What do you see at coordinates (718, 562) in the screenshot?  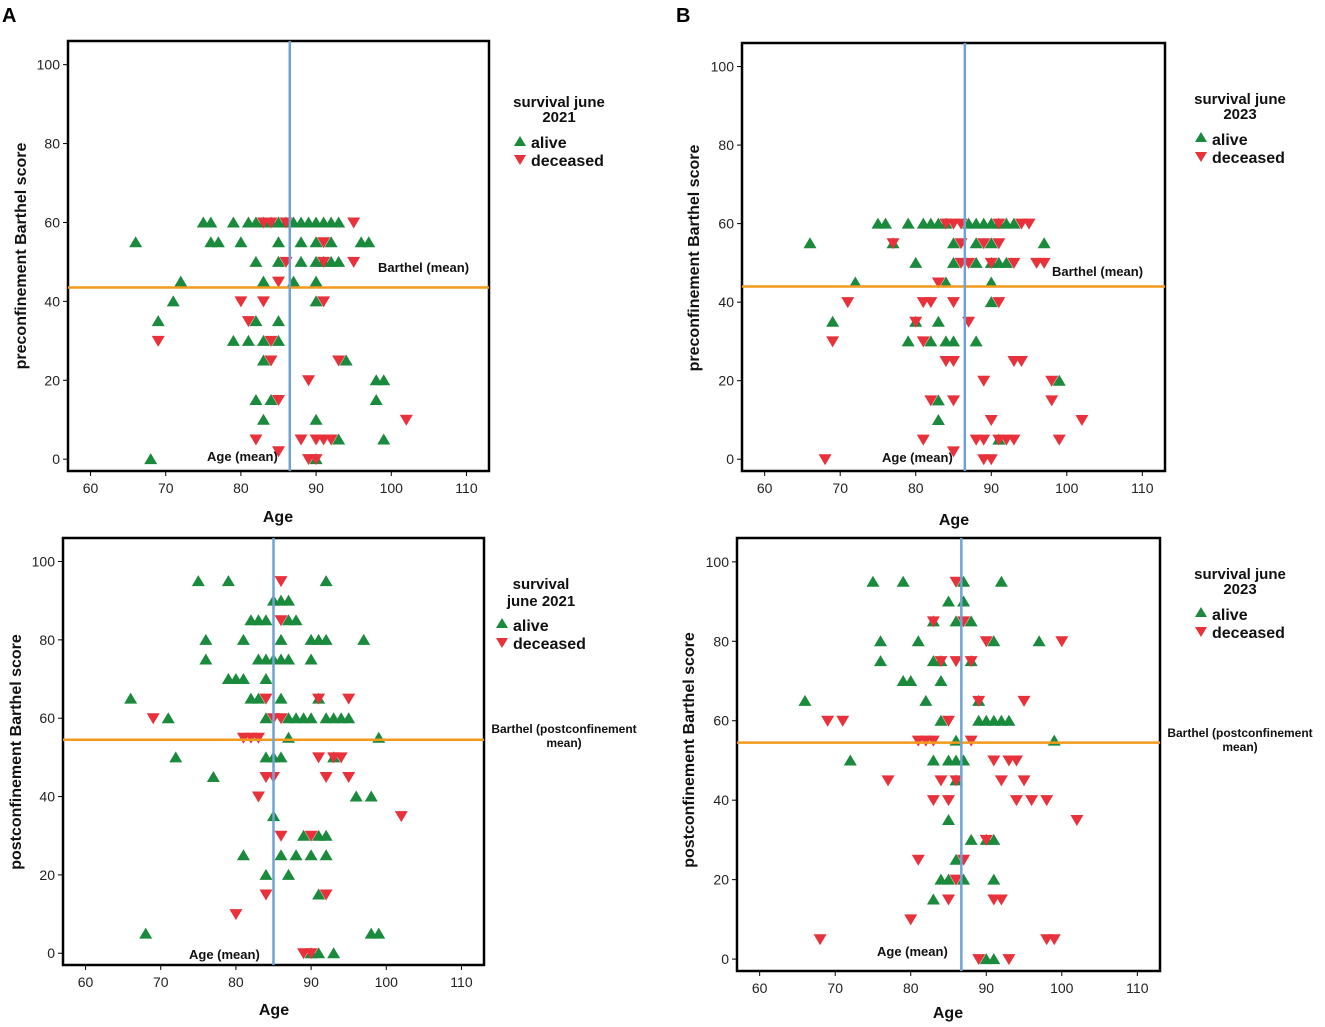 I see `y-tick-label: 100` at bounding box center [718, 562].